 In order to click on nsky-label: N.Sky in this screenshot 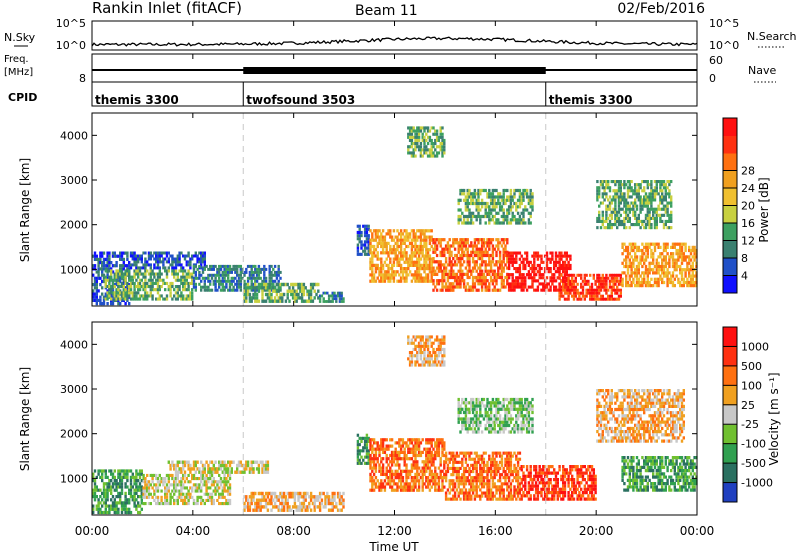, I will do `click(20, 37)`.